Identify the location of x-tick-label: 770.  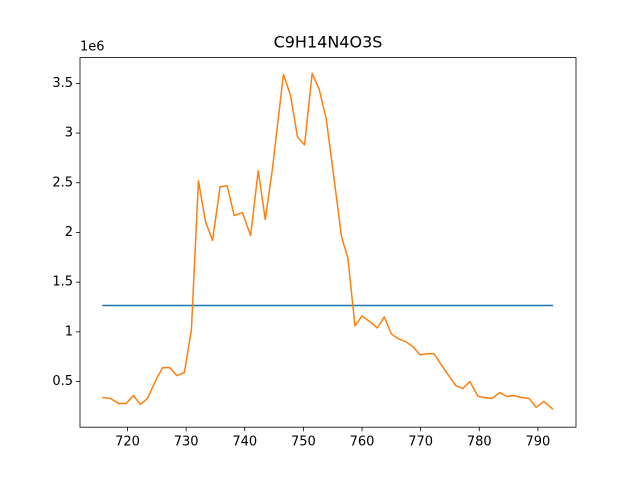
(420, 442).